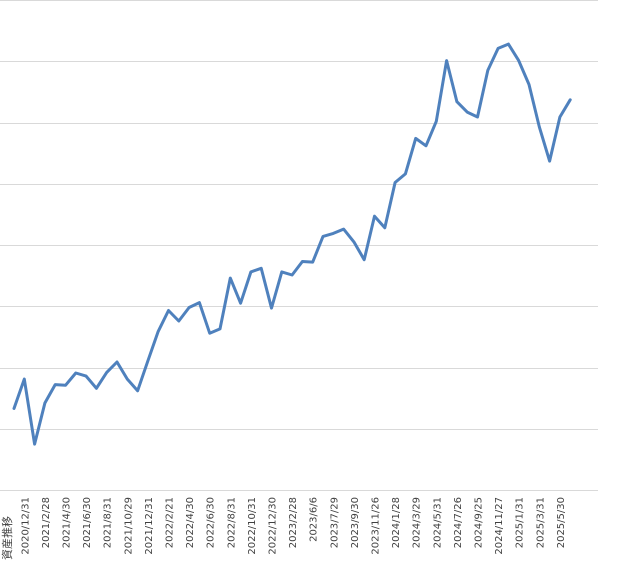 The width and height of the screenshot is (620, 563). Describe the element at coordinates (108, 522) in the screenshot. I see `x-tick-label: 2021/8/31` at that location.